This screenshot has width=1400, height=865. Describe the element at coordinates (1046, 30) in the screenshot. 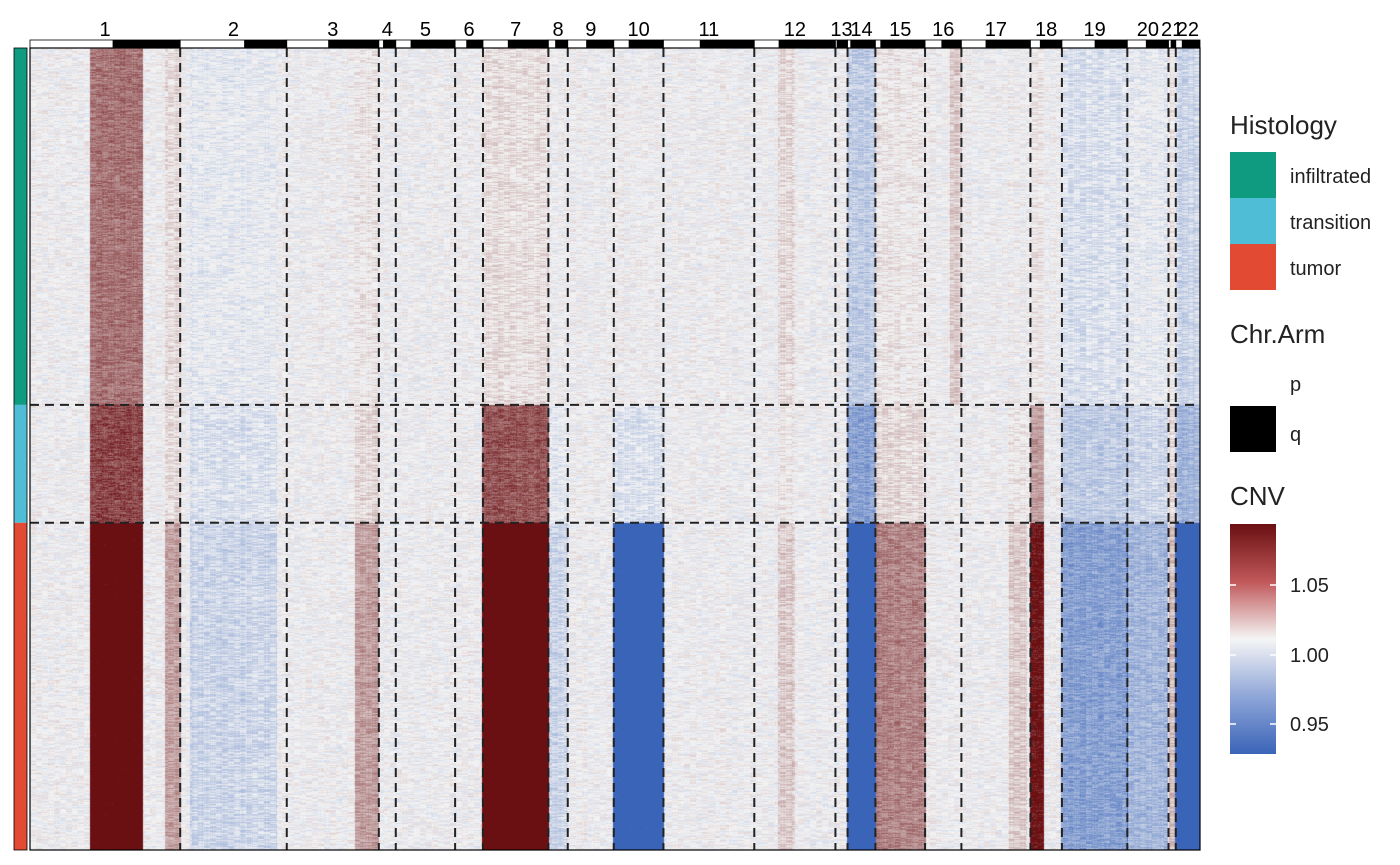

I see `chromosome-label: 18` at that location.